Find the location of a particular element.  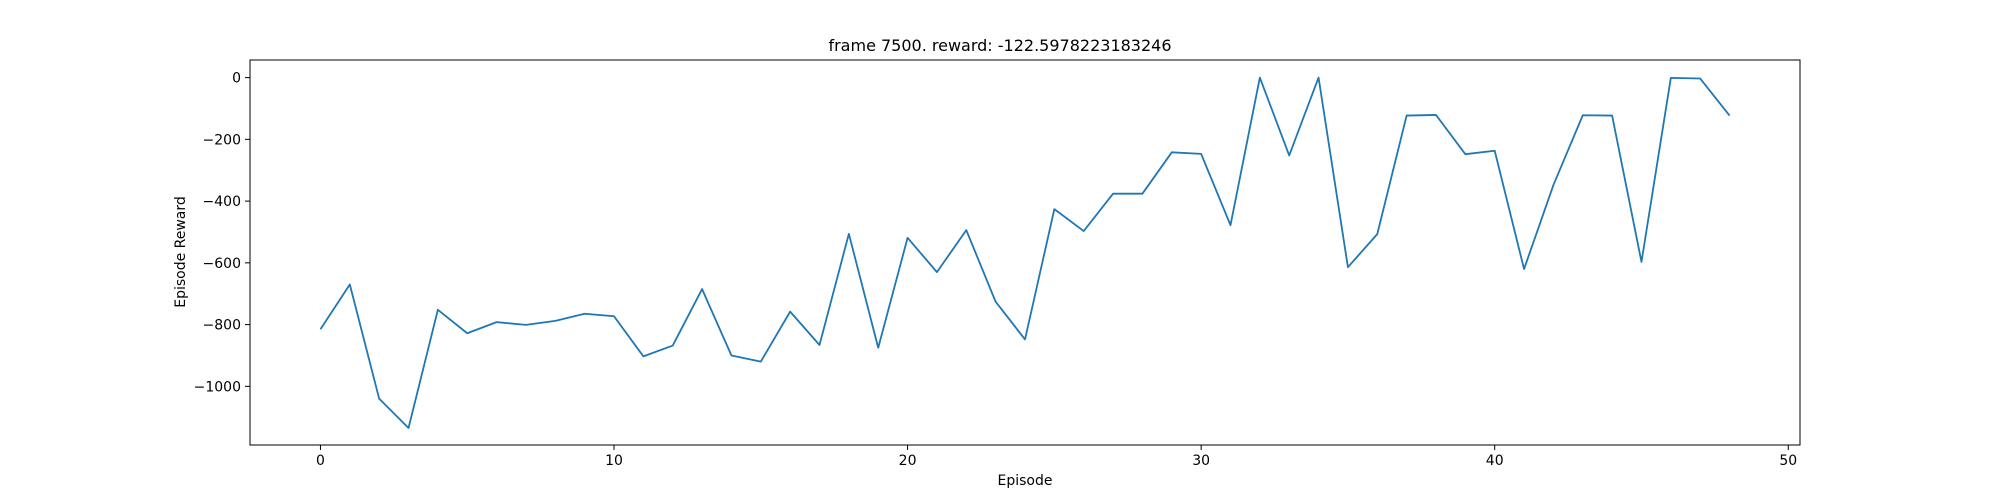

y-tick-label: −800 is located at coordinates (222, 326).